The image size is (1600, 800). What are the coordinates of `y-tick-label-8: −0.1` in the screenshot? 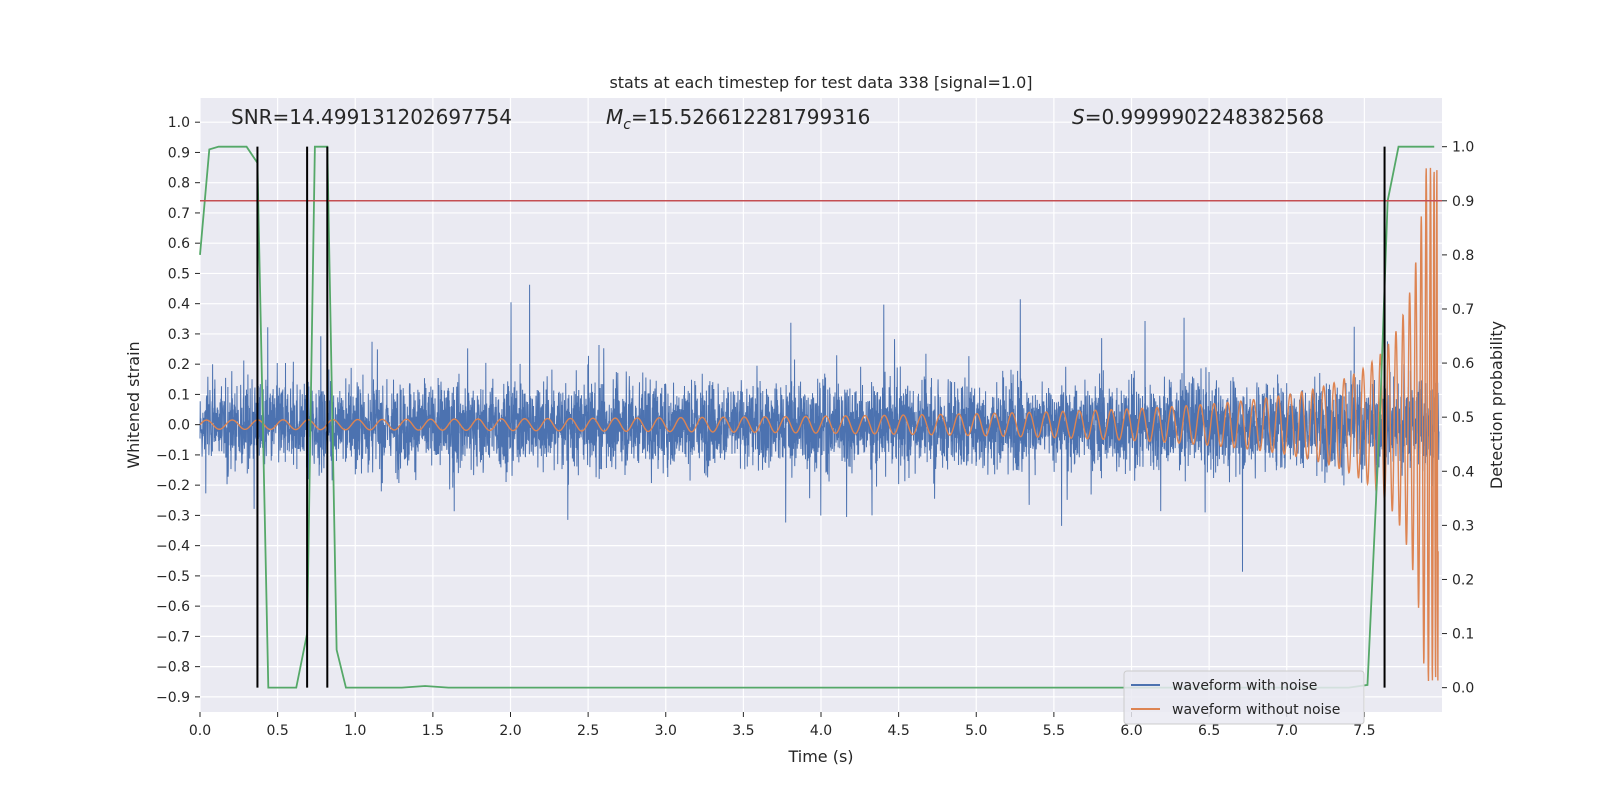 It's located at (173, 456).